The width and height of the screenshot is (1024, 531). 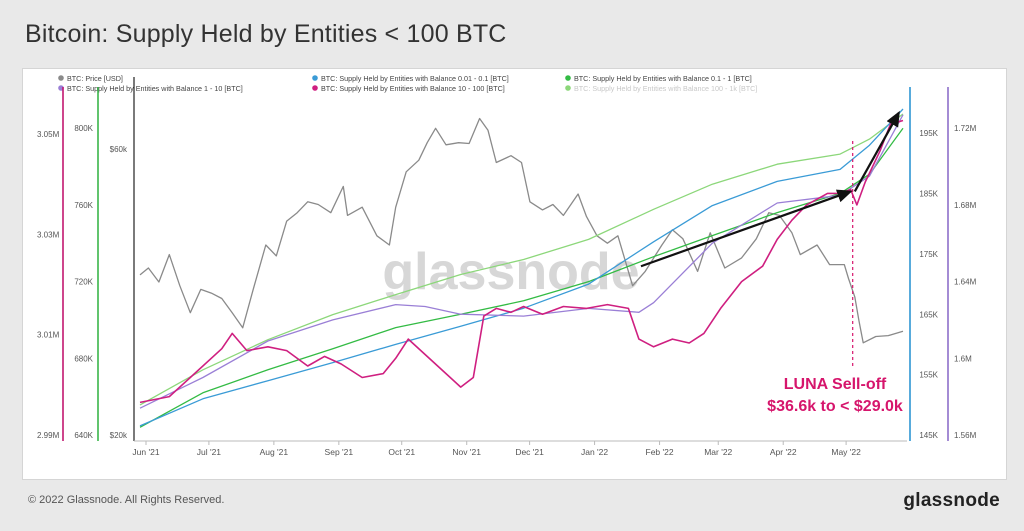 I want to click on legend-entry-0: BTC: Price [USD], so click(x=95, y=78).